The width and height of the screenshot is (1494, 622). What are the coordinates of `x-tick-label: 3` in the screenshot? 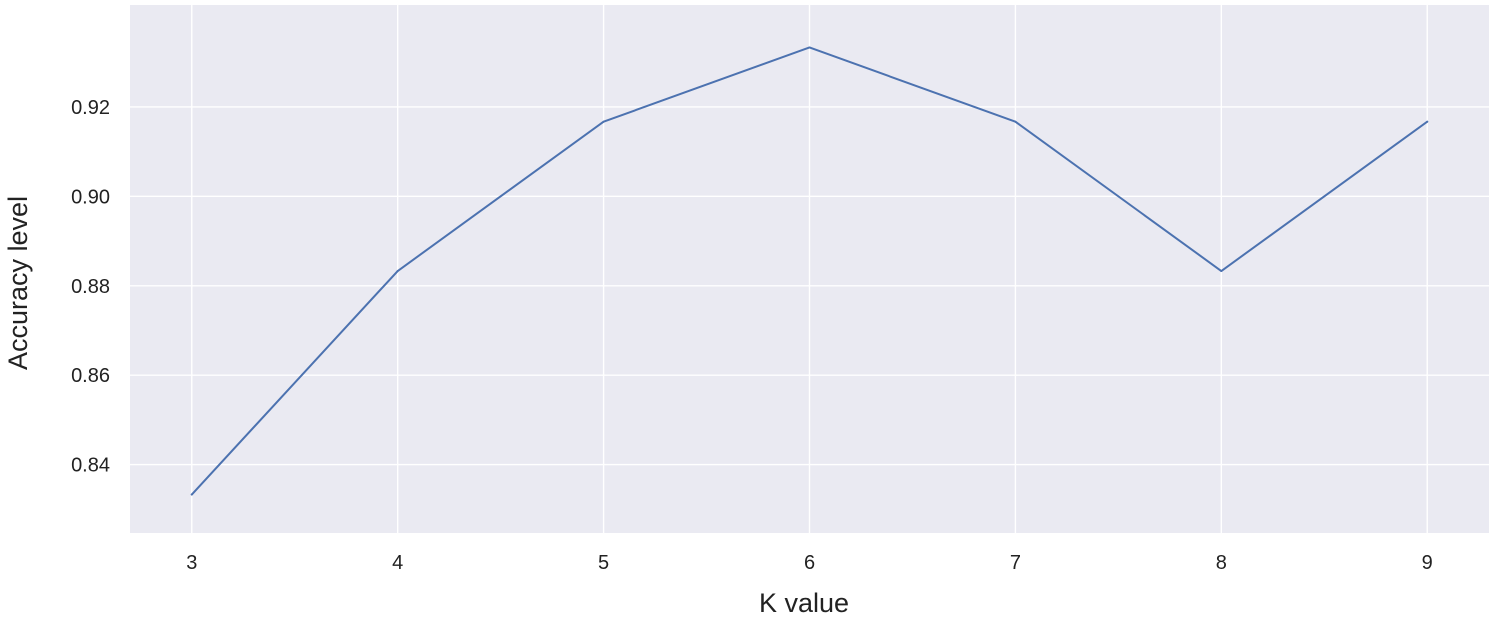 It's located at (191, 563).